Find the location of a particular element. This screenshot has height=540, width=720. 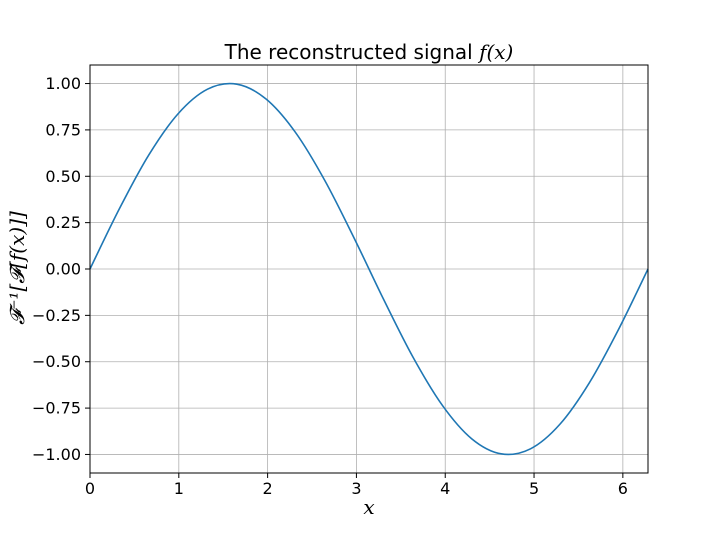

y-tick-label: 0.75 is located at coordinates (63, 129).